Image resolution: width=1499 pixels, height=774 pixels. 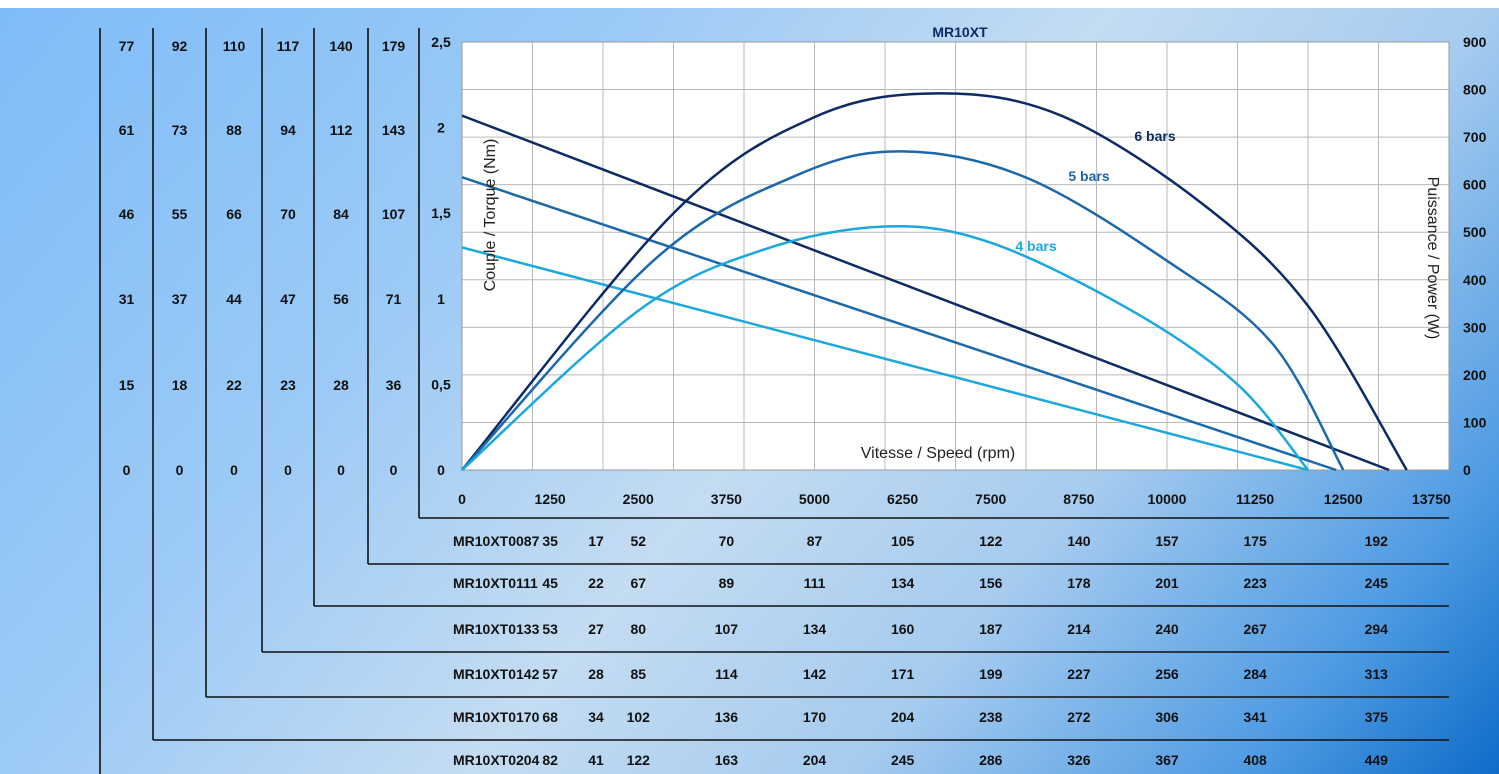 I want to click on table-cell: 52, so click(x=638, y=541).